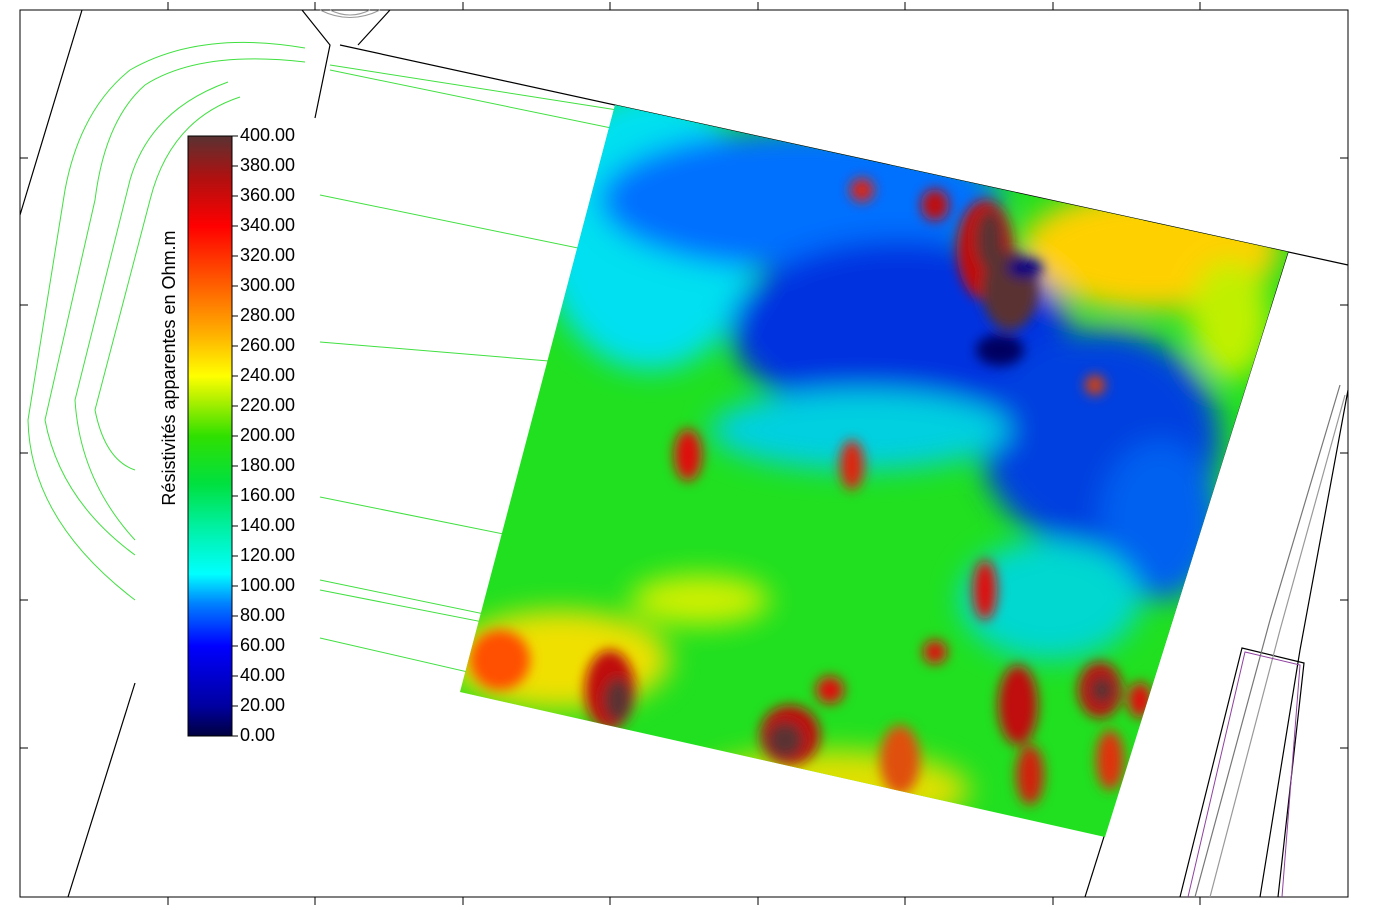  Describe the element at coordinates (267, 405) in the screenshot. I see `tick-label: 220.00` at that location.